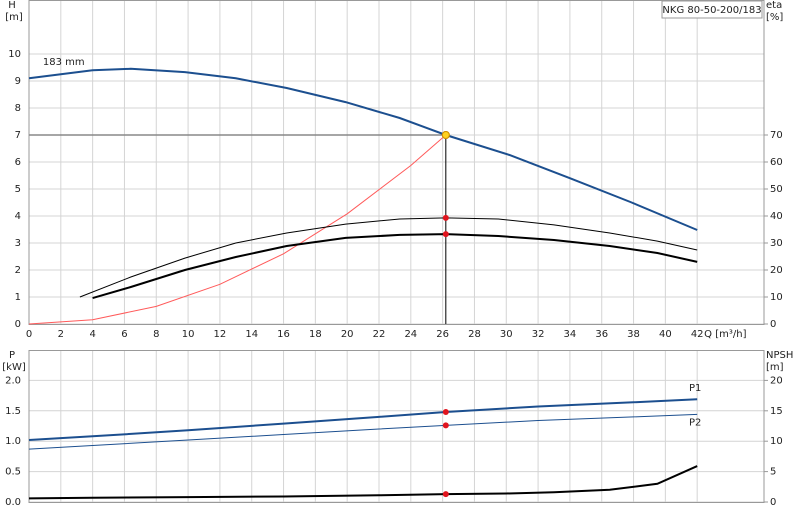 Image resolution: width=800 pixels, height=520 pixels. I want to click on x-tick-label: 38, so click(633, 334).